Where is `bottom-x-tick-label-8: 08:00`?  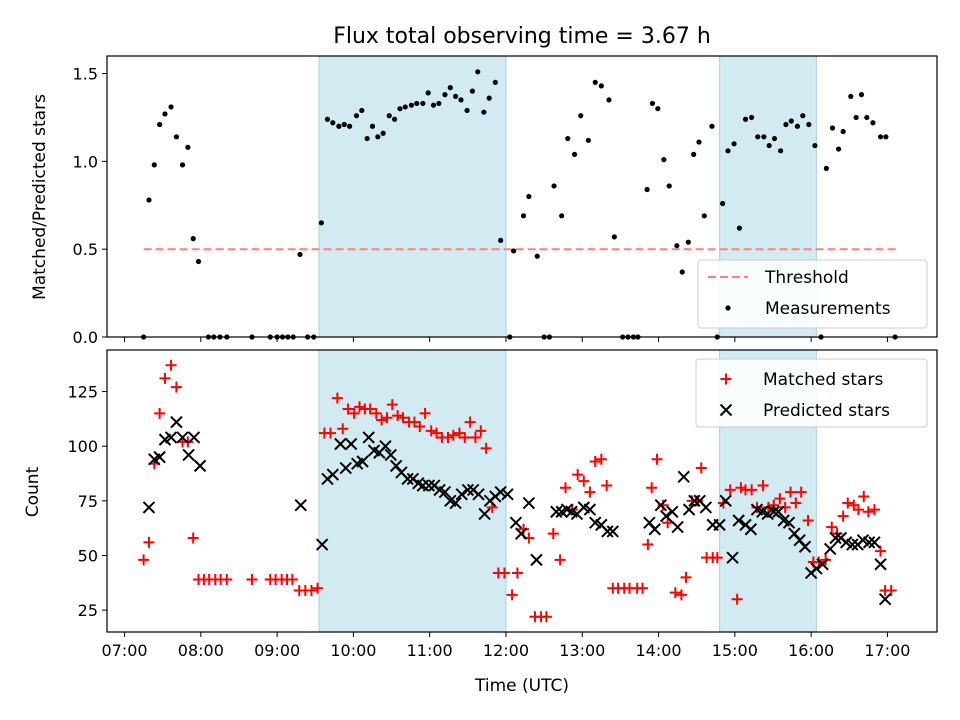
bottom-x-tick-label-8: 08:00 is located at coordinates (201, 650).